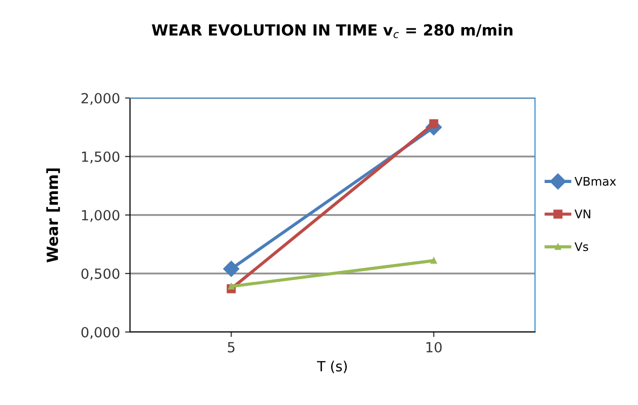 This screenshot has width=638, height=405. What do you see at coordinates (231, 347) in the screenshot?
I see `x-tick-label: 5` at bounding box center [231, 347].